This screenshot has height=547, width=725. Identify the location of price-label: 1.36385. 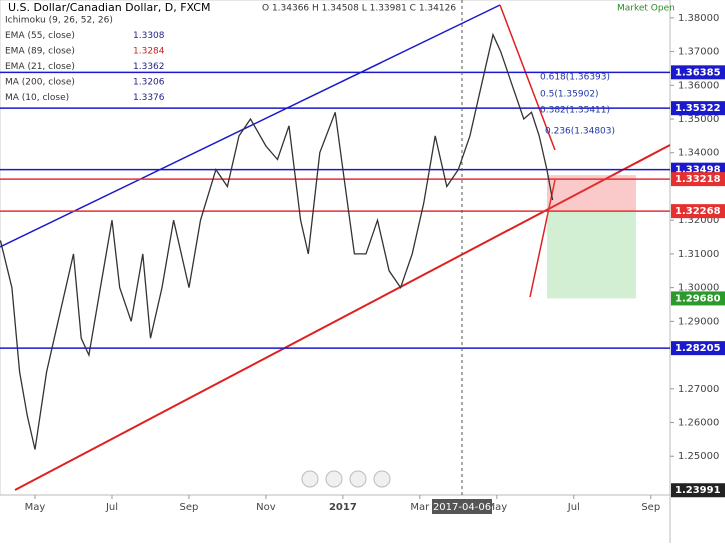
(698, 72).